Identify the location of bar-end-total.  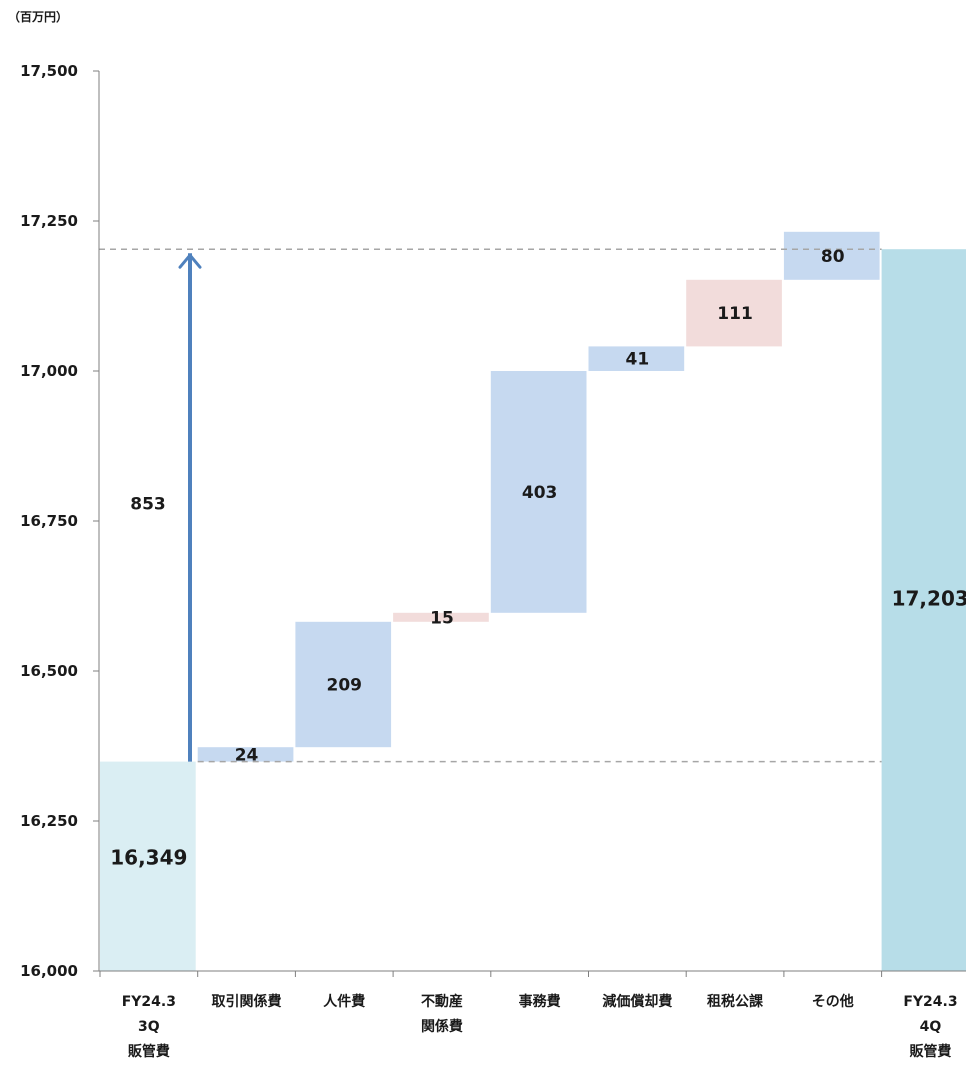
(923, 610).